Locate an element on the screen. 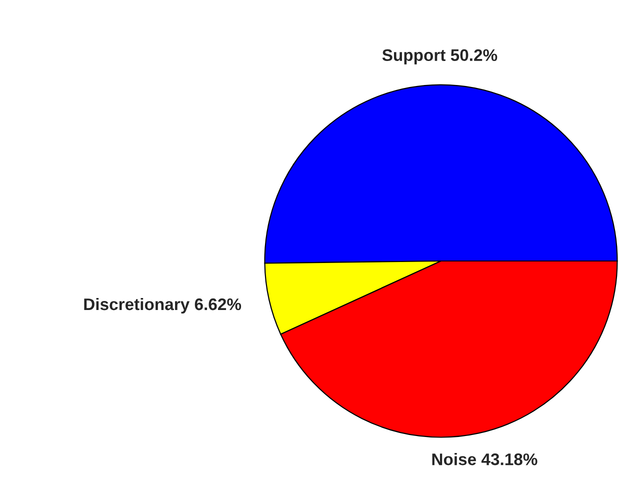 Image resolution: width=619 pixels, height=490 pixels. slice-label: Noise 43.18% is located at coordinates (485, 459).